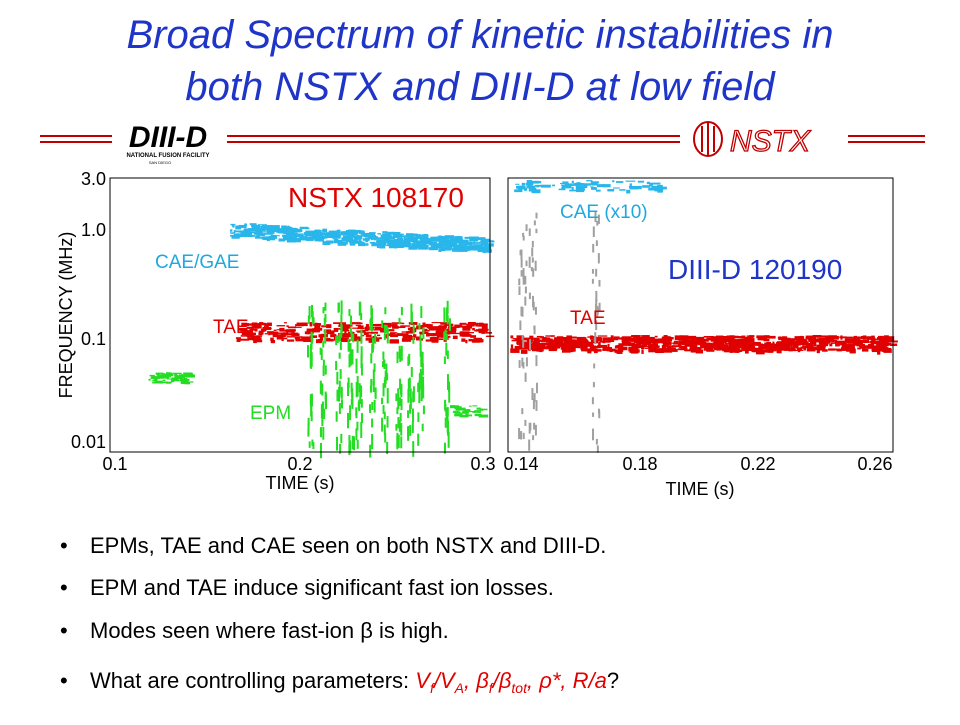 The height and width of the screenshot is (725, 960). I want to click on bullet-text: f, so click(492, 688).